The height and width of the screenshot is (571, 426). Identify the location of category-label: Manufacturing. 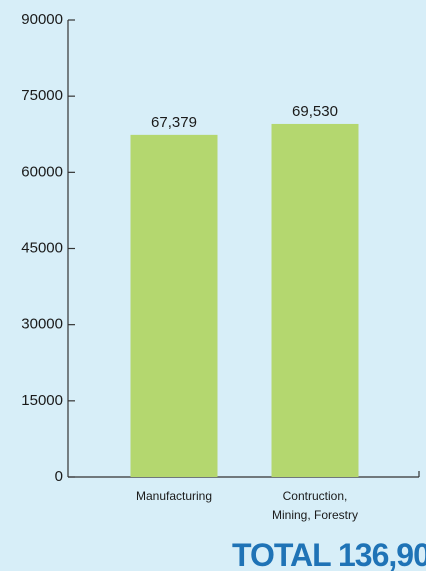
(174, 496).